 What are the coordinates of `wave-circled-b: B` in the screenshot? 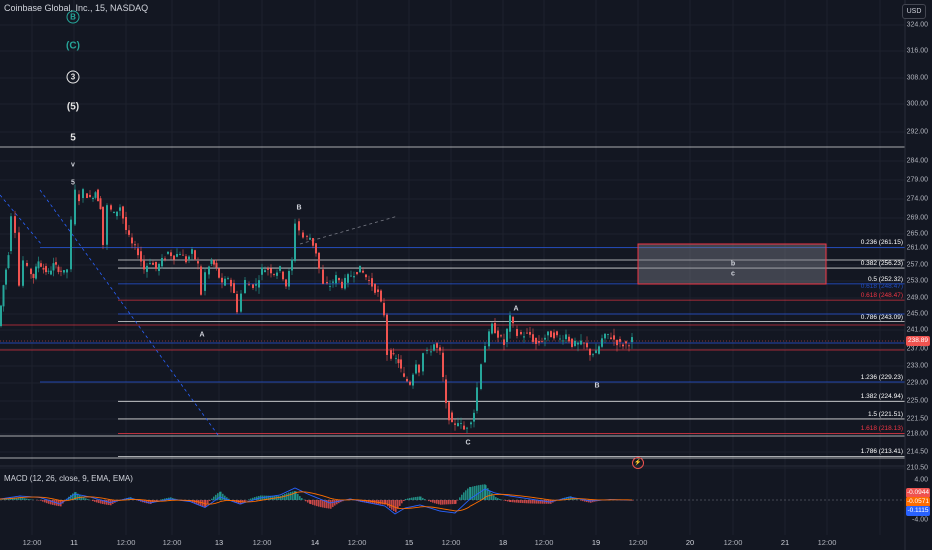 It's located at (73, 17).